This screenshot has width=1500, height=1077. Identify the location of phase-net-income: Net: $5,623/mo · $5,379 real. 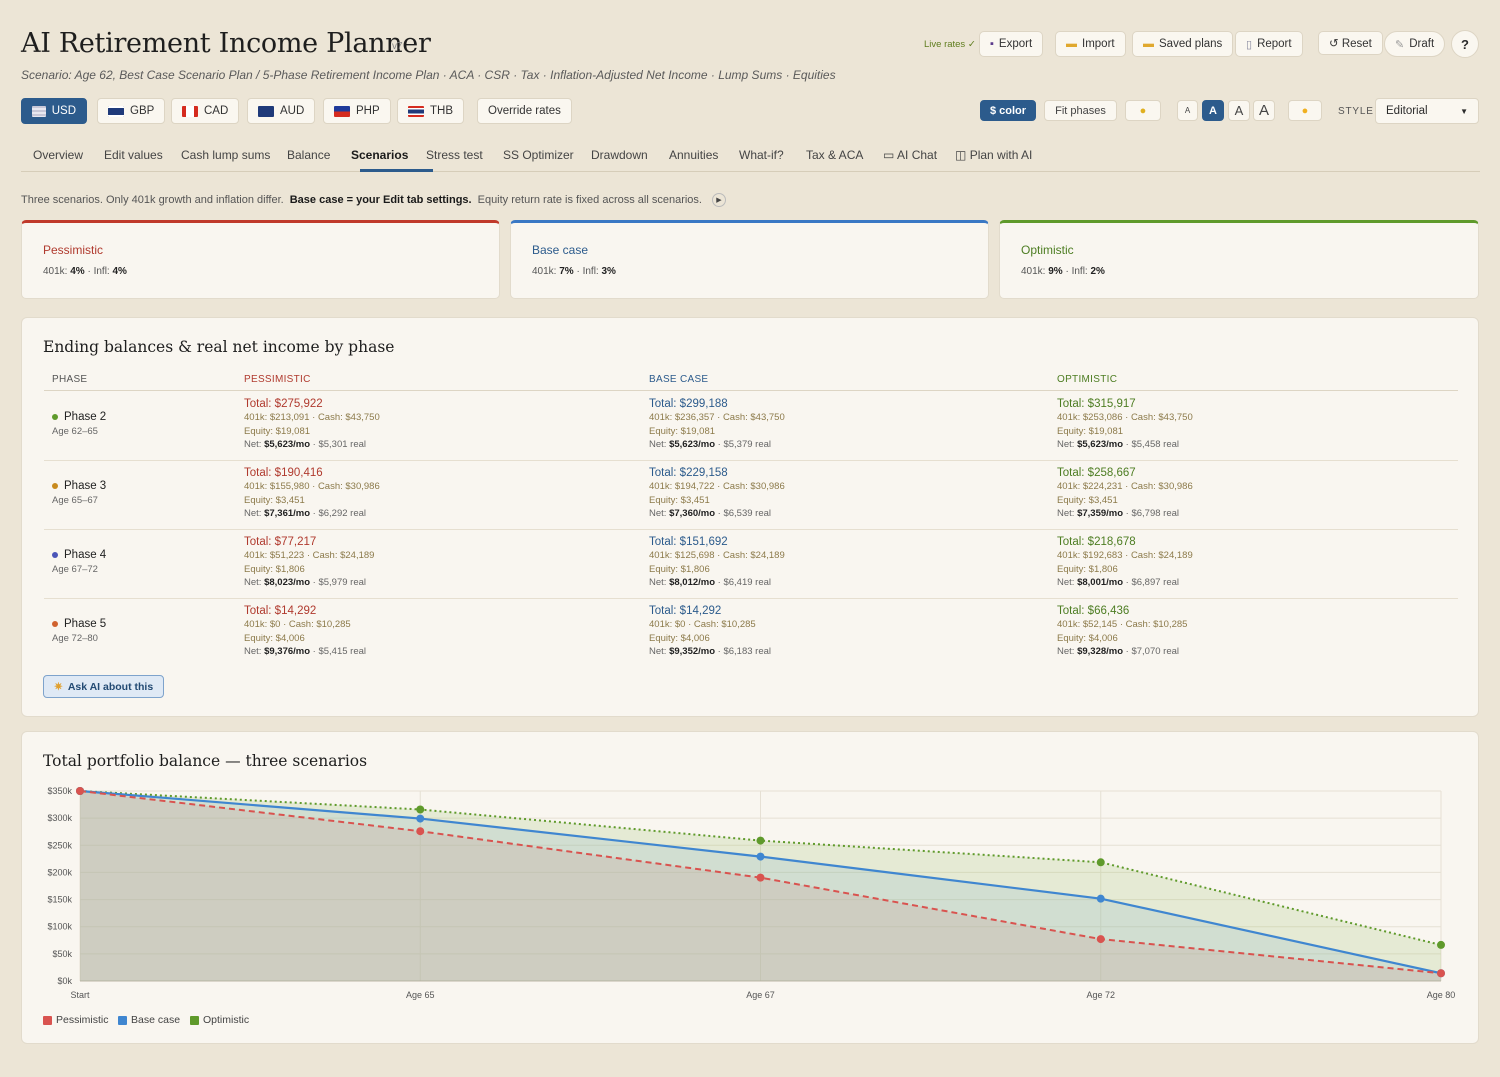
(710, 445).